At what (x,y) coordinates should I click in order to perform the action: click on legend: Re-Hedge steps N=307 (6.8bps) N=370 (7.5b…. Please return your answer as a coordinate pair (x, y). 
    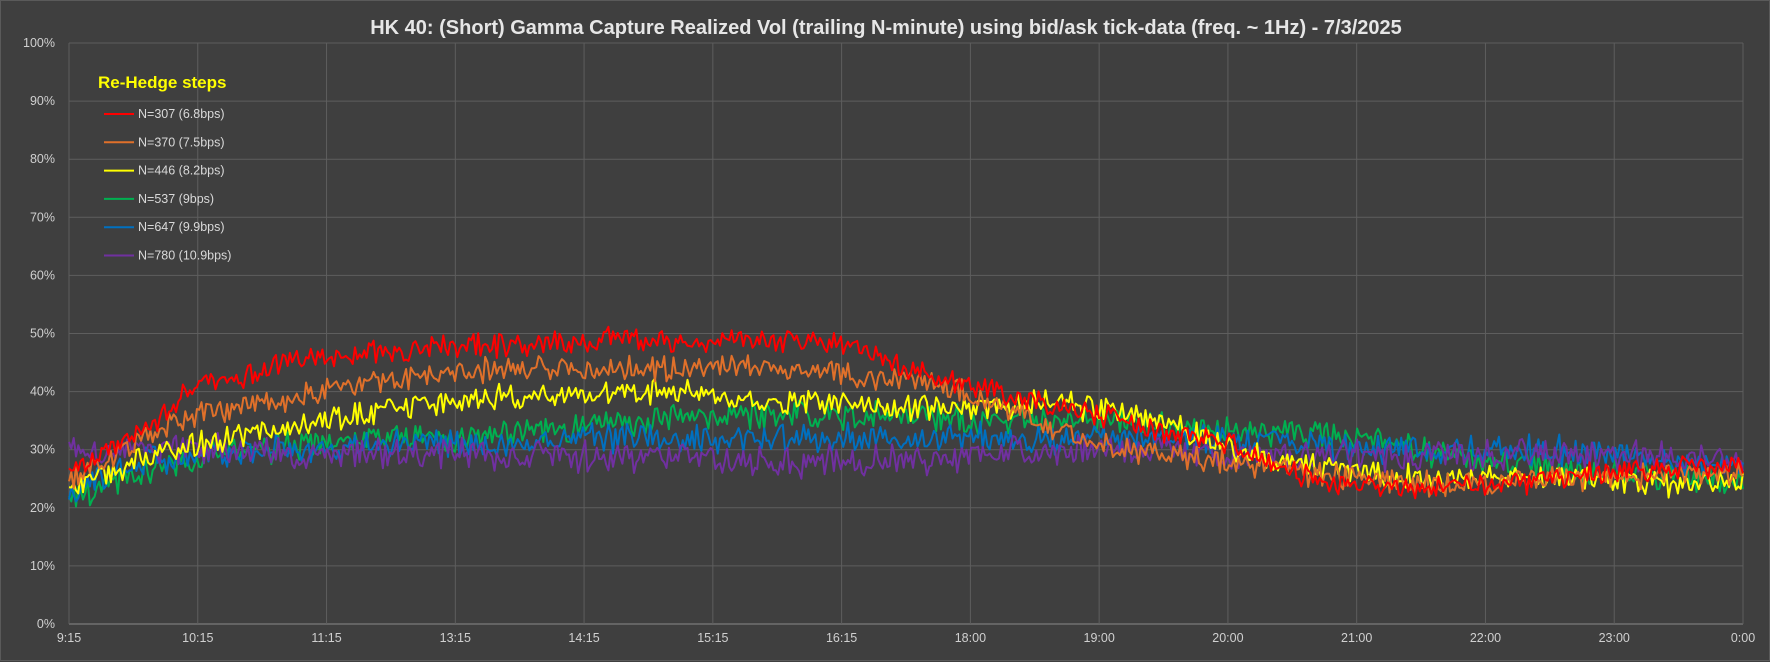
    Looking at the image, I should click on (164, 168).